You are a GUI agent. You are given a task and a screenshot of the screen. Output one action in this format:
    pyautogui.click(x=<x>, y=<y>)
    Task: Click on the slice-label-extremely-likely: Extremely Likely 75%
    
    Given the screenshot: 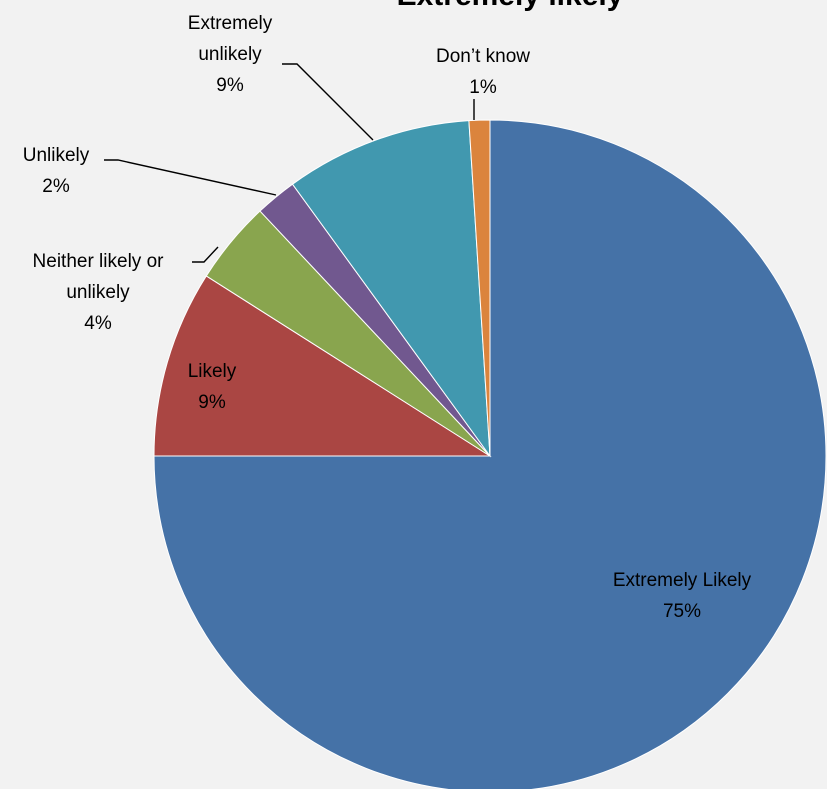 What is the action you would take?
    pyautogui.click(x=682, y=596)
    